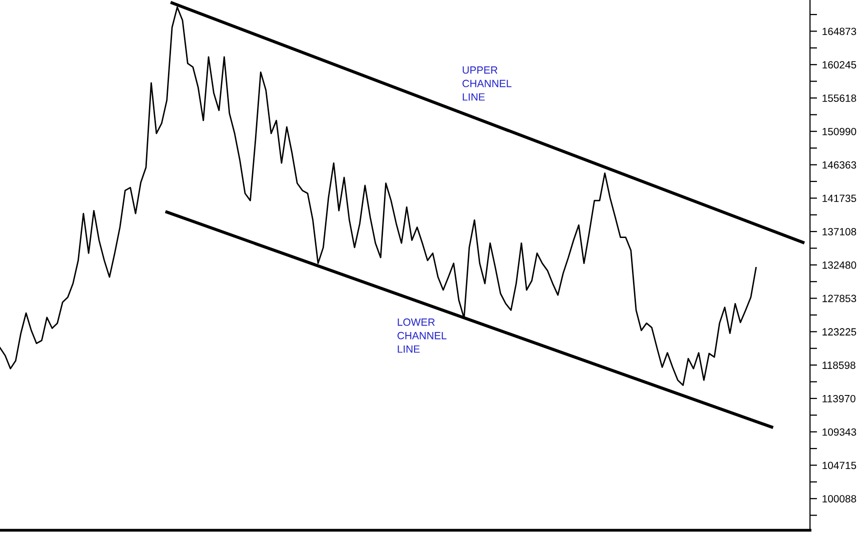 This screenshot has width=866, height=534. What do you see at coordinates (839, 64) in the screenshot?
I see `y-tick-label: 160245` at bounding box center [839, 64].